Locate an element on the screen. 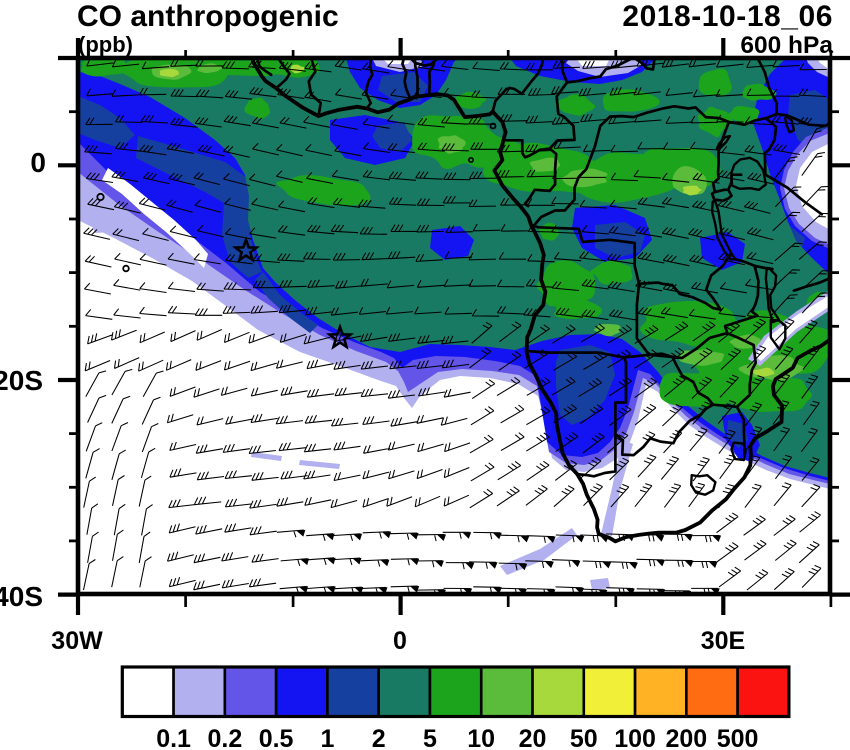 The height and width of the screenshot is (750, 850). svg-text: 200 is located at coordinates (686, 737).